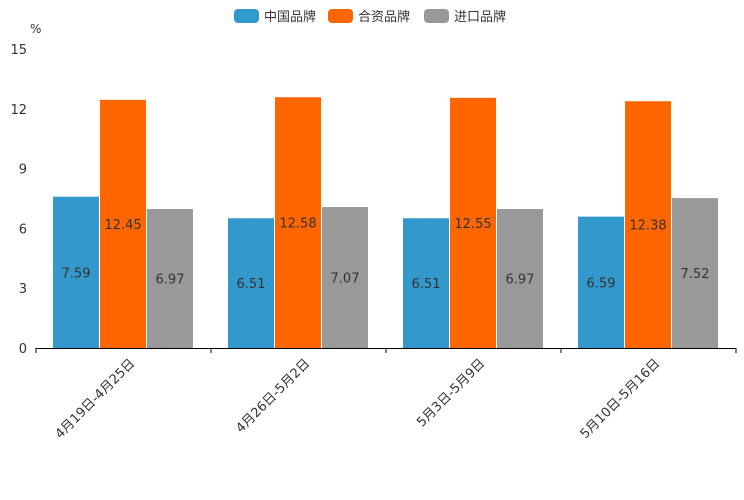 This screenshot has width=744, height=500. Describe the element at coordinates (96, 399) in the screenshot. I see `x-tick-label-0: 4月19日-4月25日` at that location.